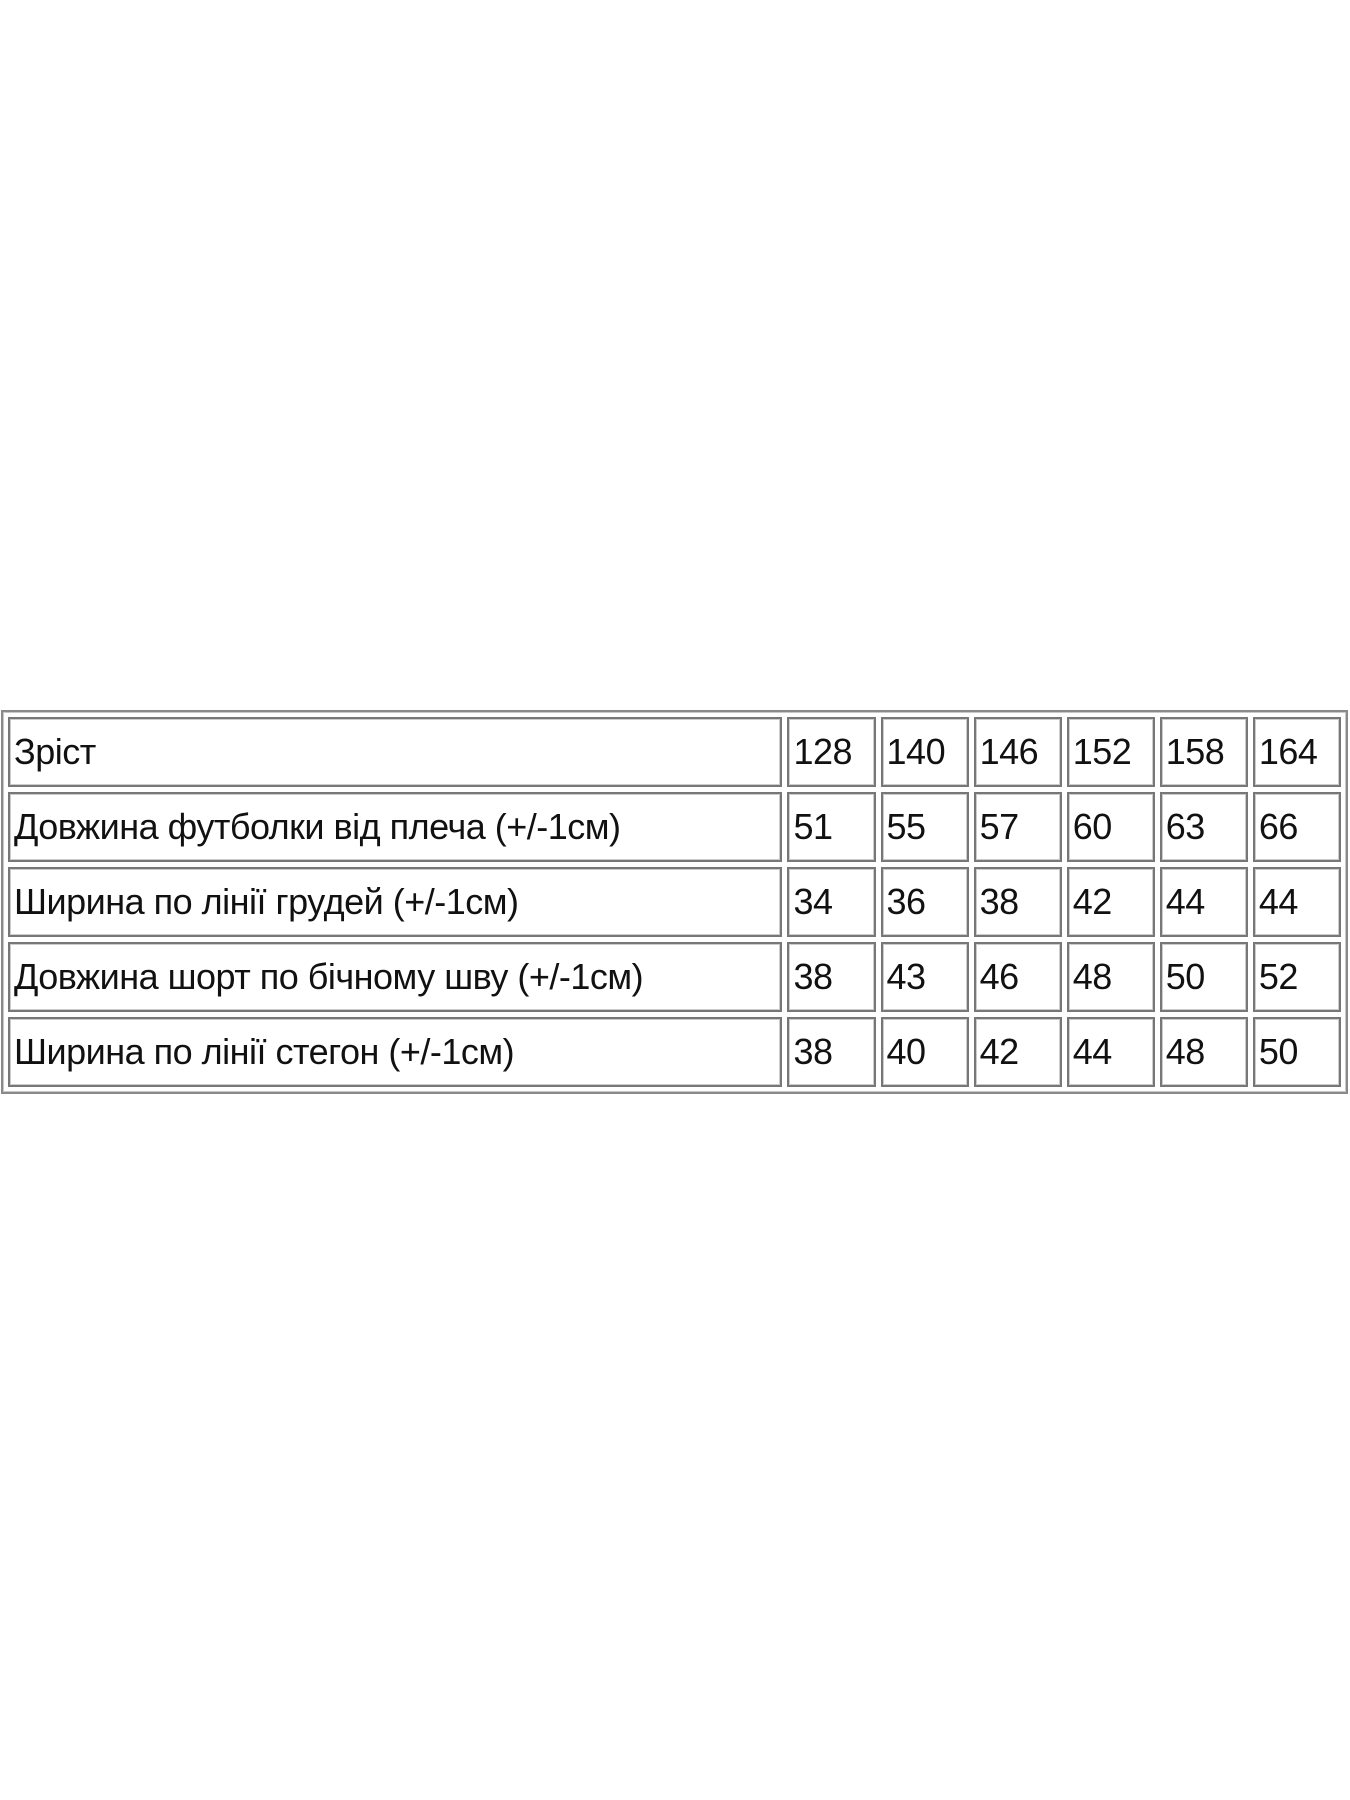 The width and height of the screenshot is (1350, 1800). Describe the element at coordinates (924, 752) in the screenshot. I see `size-value-cell: 140` at that location.